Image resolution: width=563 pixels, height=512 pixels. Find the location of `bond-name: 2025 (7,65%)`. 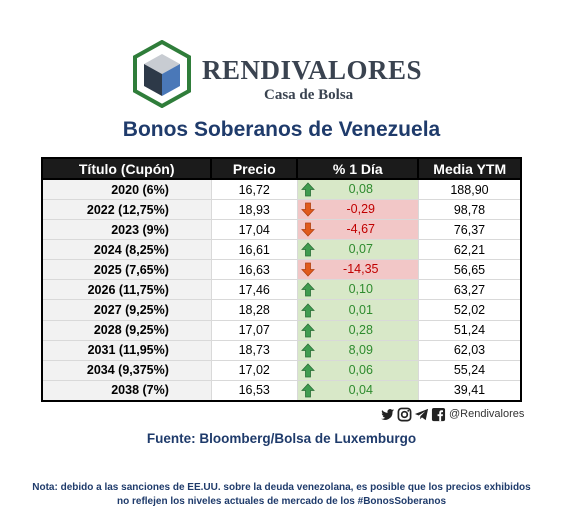

bond-name: 2025 (7,65%) is located at coordinates (126, 270).